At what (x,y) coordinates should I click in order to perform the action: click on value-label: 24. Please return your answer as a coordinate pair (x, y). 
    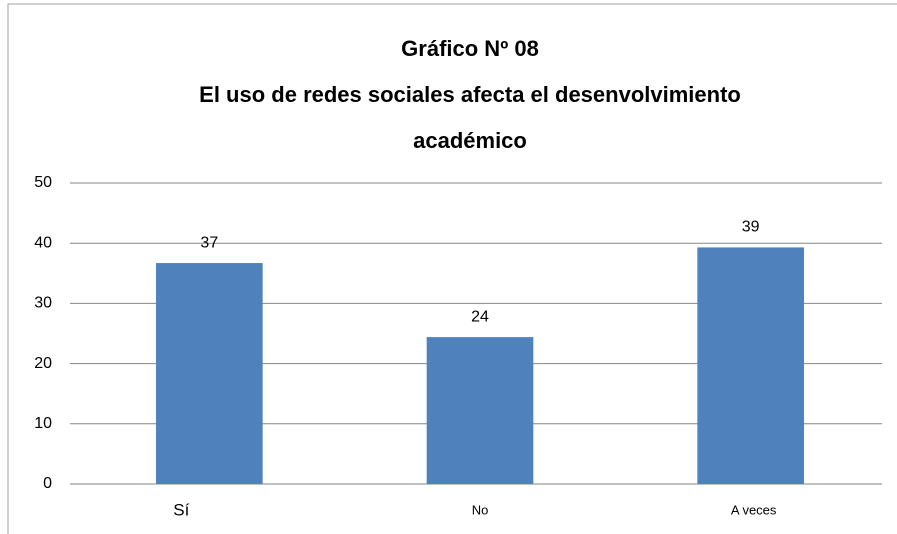
    Looking at the image, I should click on (480, 316).